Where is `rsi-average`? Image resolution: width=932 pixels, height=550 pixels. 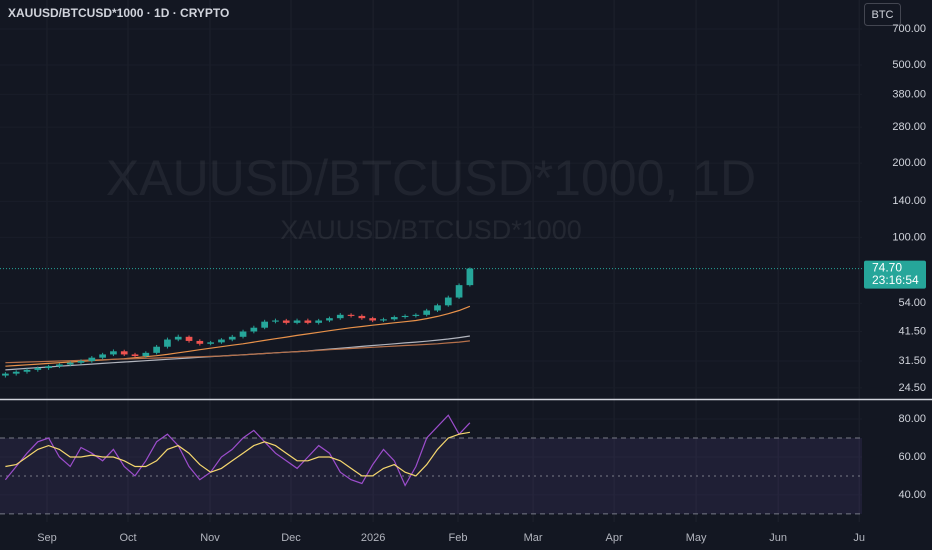
rsi-average is located at coordinates (238, 454).